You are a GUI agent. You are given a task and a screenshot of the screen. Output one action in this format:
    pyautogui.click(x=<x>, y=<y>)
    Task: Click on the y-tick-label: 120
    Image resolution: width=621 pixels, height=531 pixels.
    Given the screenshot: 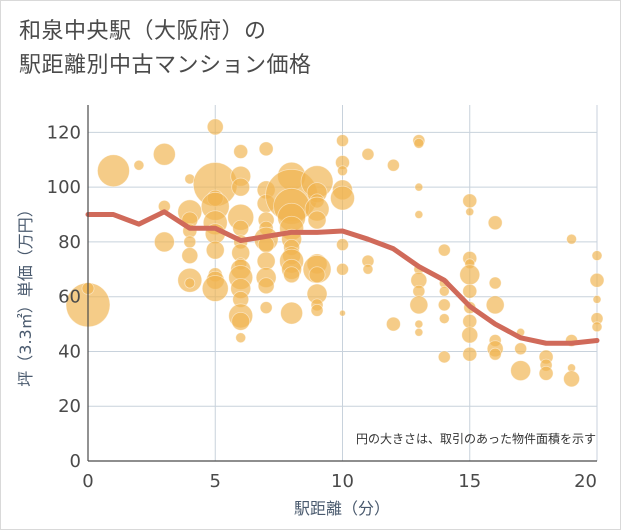 What is the action you would take?
    pyautogui.click(x=64, y=132)
    